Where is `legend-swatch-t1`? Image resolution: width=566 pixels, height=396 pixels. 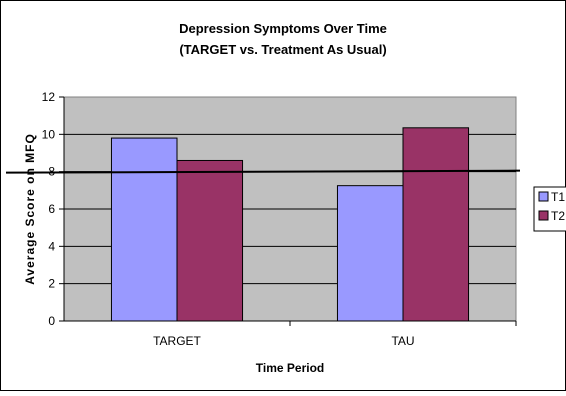 legend-swatch-t1 is located at coordinates (543, 196).